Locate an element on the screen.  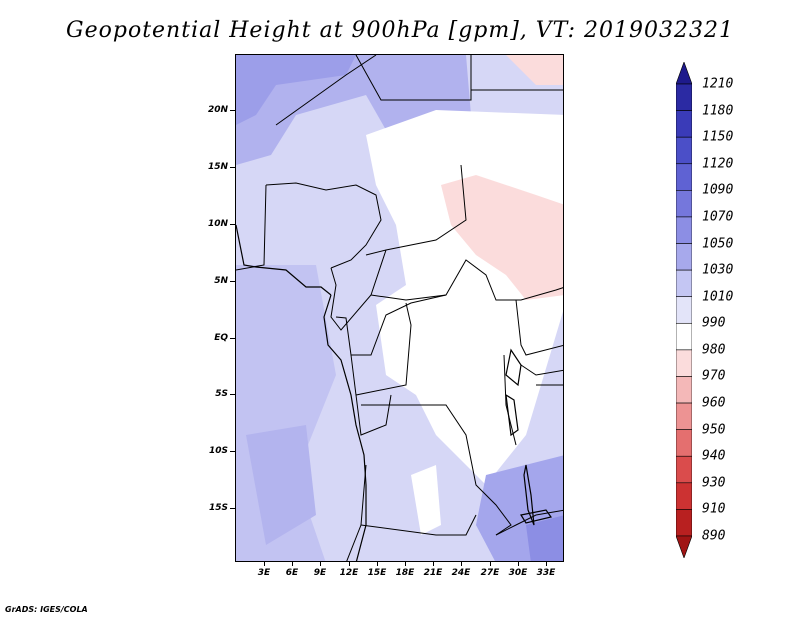
lon-label-3e: 3E is located at coordinates (264, 573).